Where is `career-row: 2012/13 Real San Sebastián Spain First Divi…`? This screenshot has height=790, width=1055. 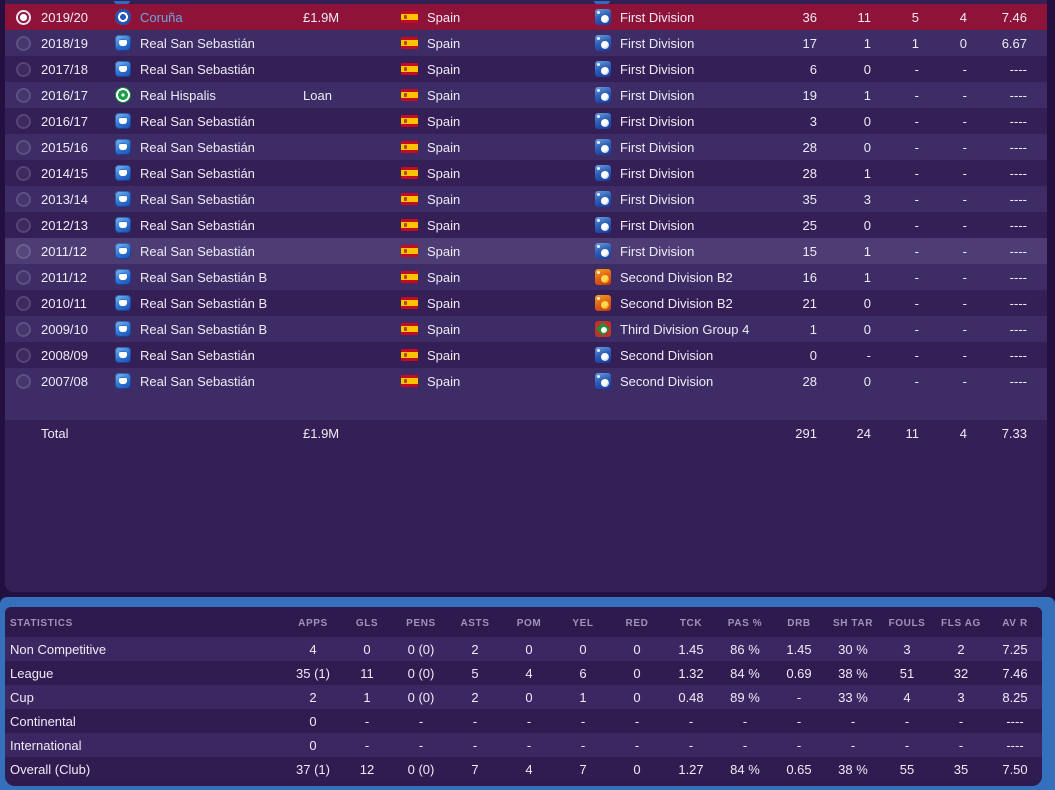 career-row: 2012/13 Real San Sebastián Spain First Divi… is located at coordinates (526, 225).